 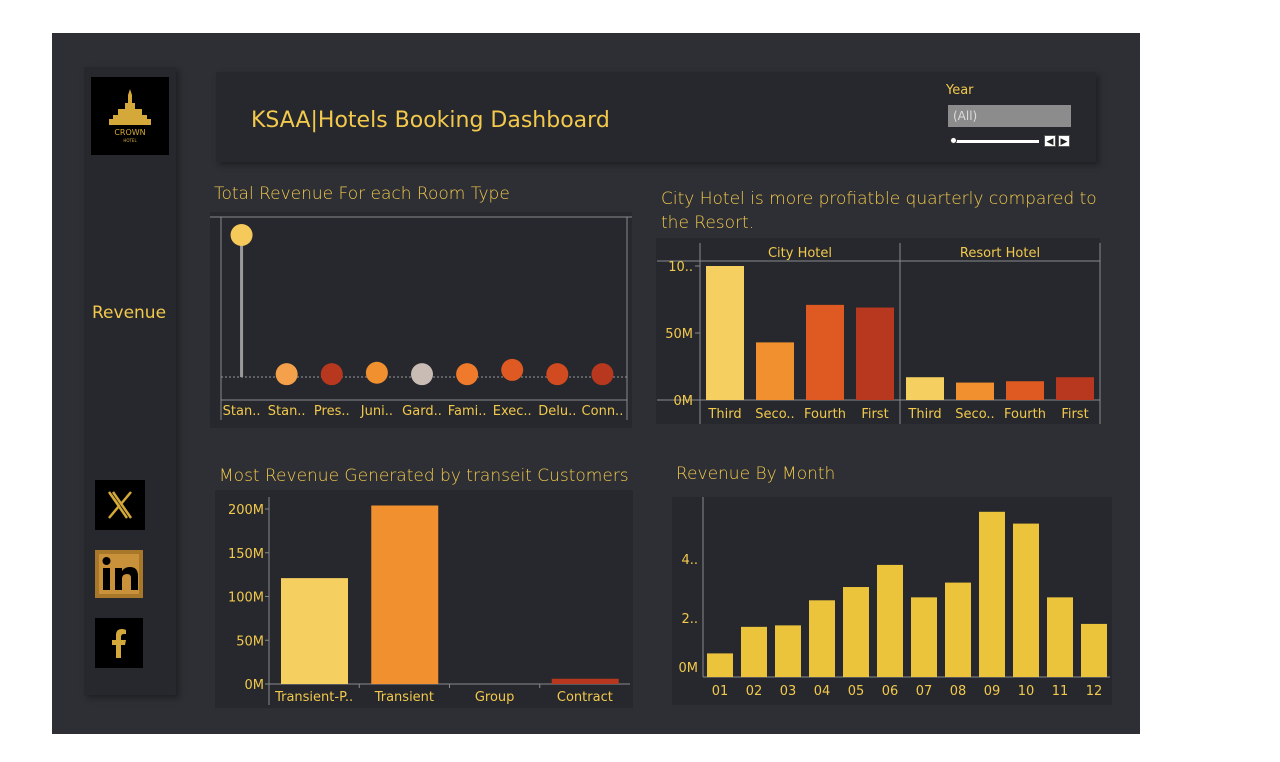 What do you see at coordinates (130, 140) in the screenshot?
I see `svg-text: HOTEL` at bounding box center [130, 140].